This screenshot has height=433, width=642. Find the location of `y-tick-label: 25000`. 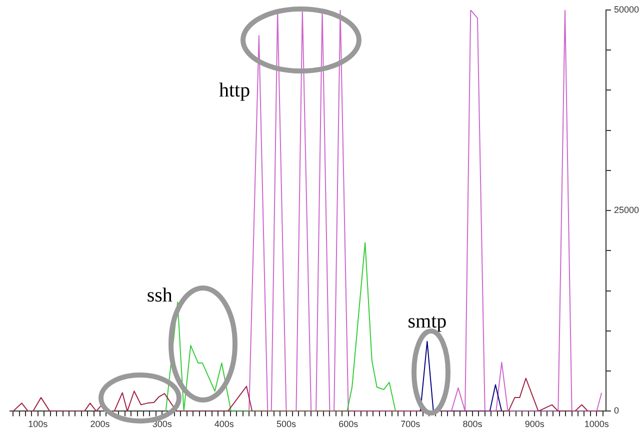

y-tick-label: 25000 is located at coordinates (627, 210).